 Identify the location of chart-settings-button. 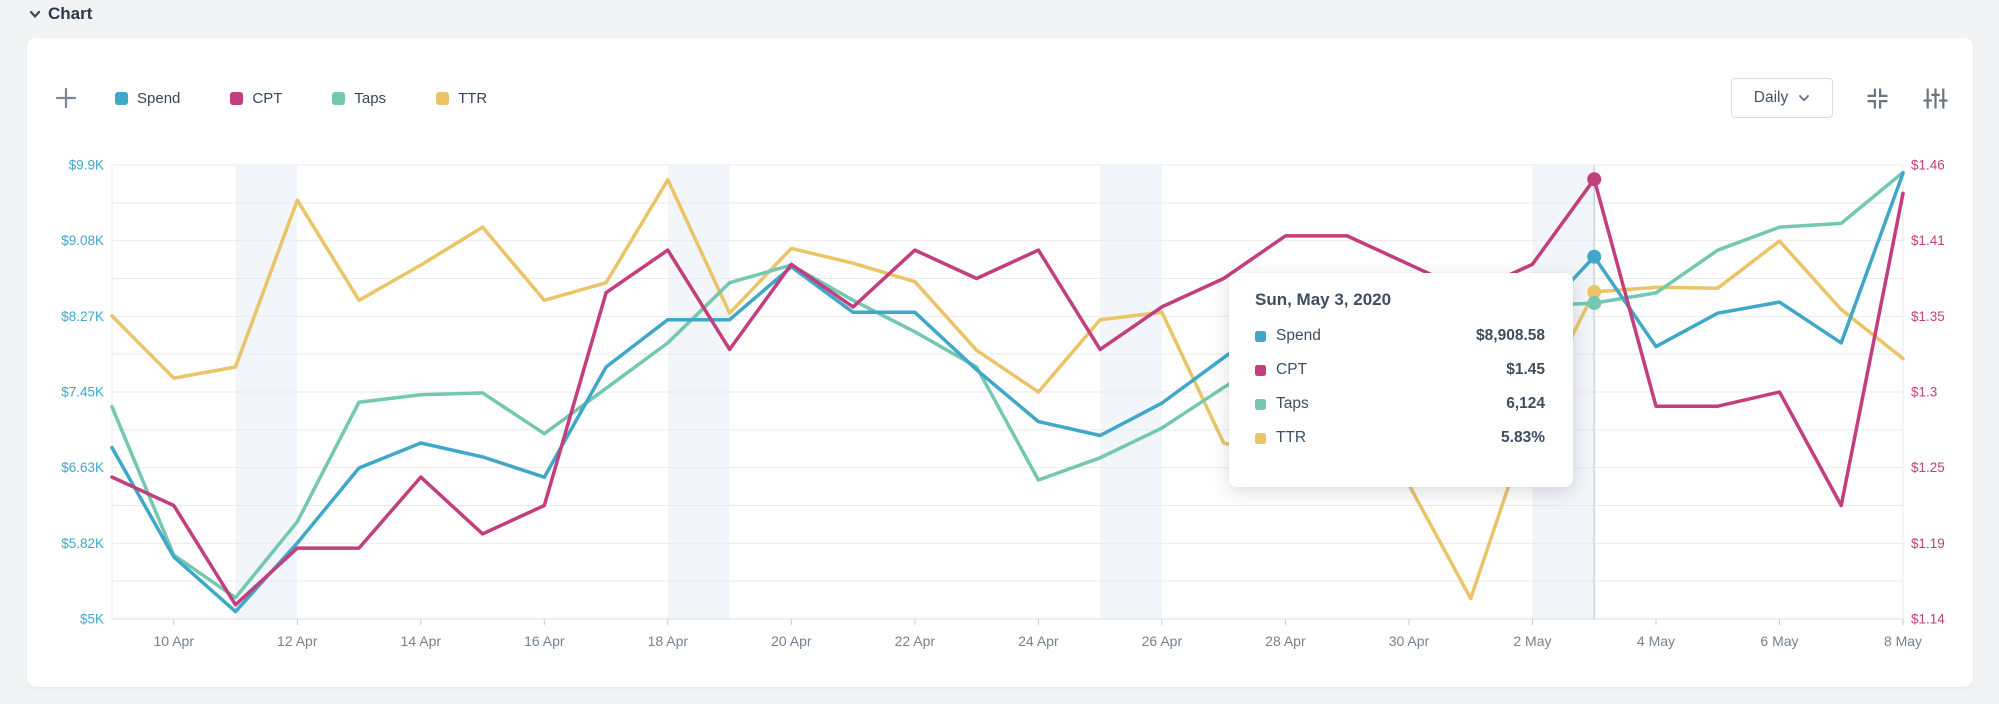
(1935, 98).